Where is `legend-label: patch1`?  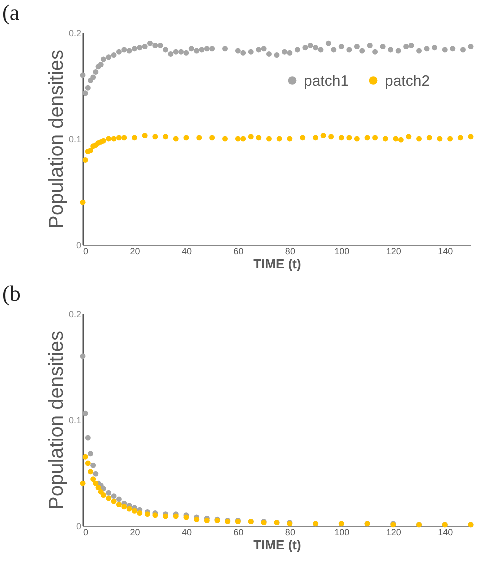 legend-label: patch1 is located at coordinates (327, 81).